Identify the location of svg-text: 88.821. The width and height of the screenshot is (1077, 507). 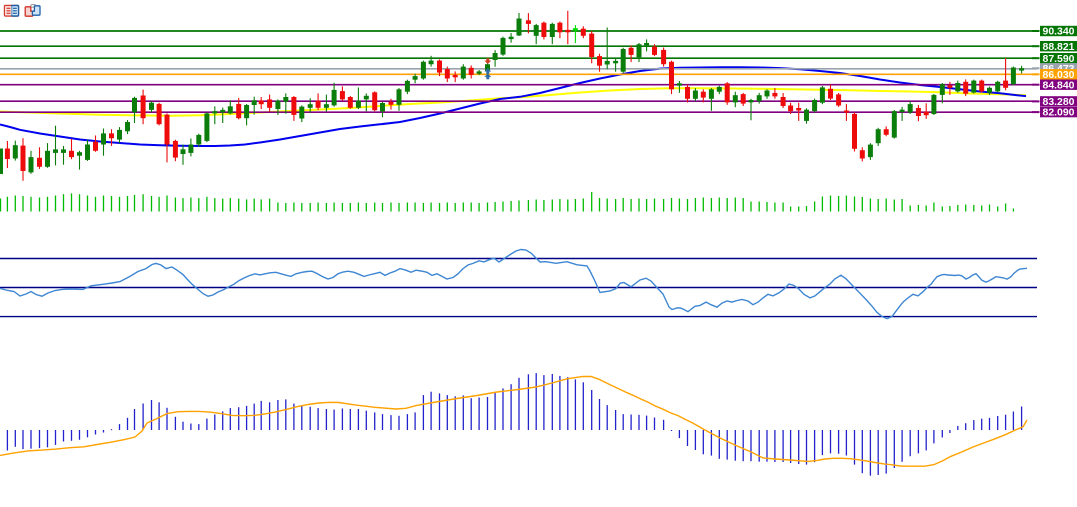
(1059, 47).